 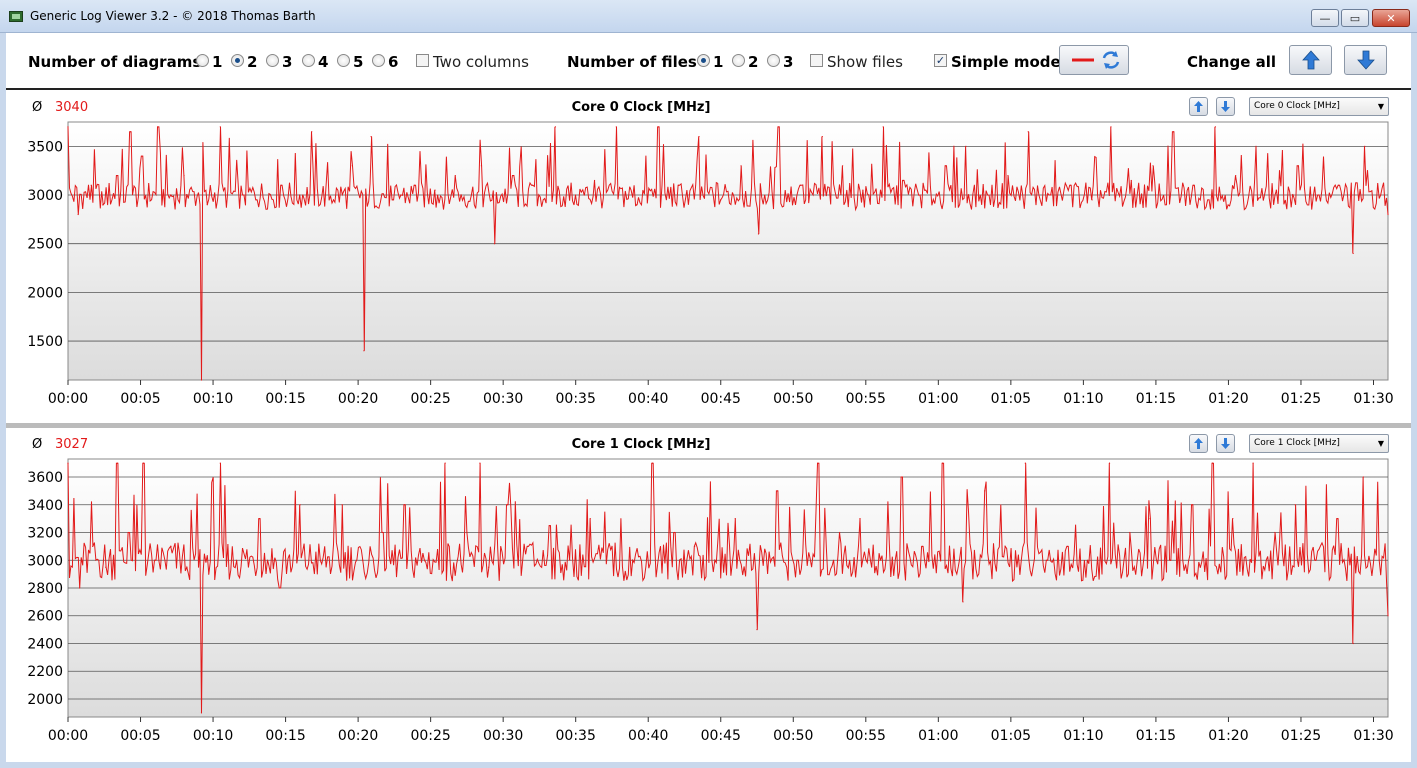 I want to click on x-tick-label: 00:30, so click(x=503, y=736).